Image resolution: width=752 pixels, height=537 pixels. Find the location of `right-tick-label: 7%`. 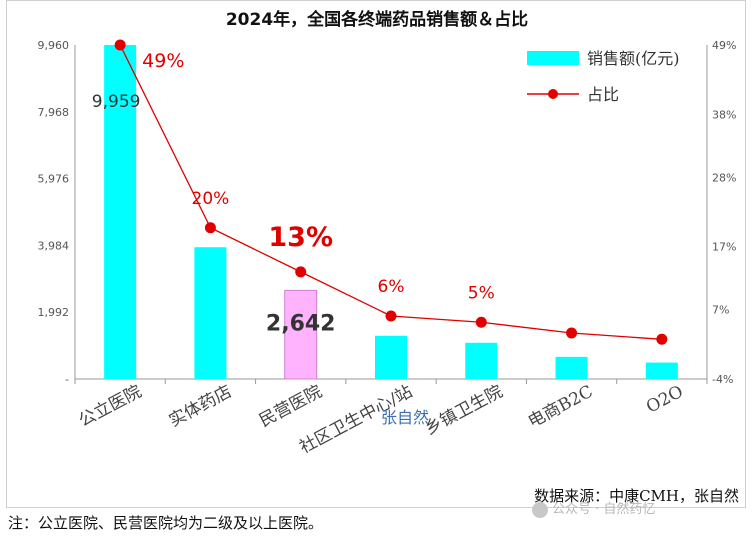

right-tick-label: 7% is located at coordinates (720, 310).